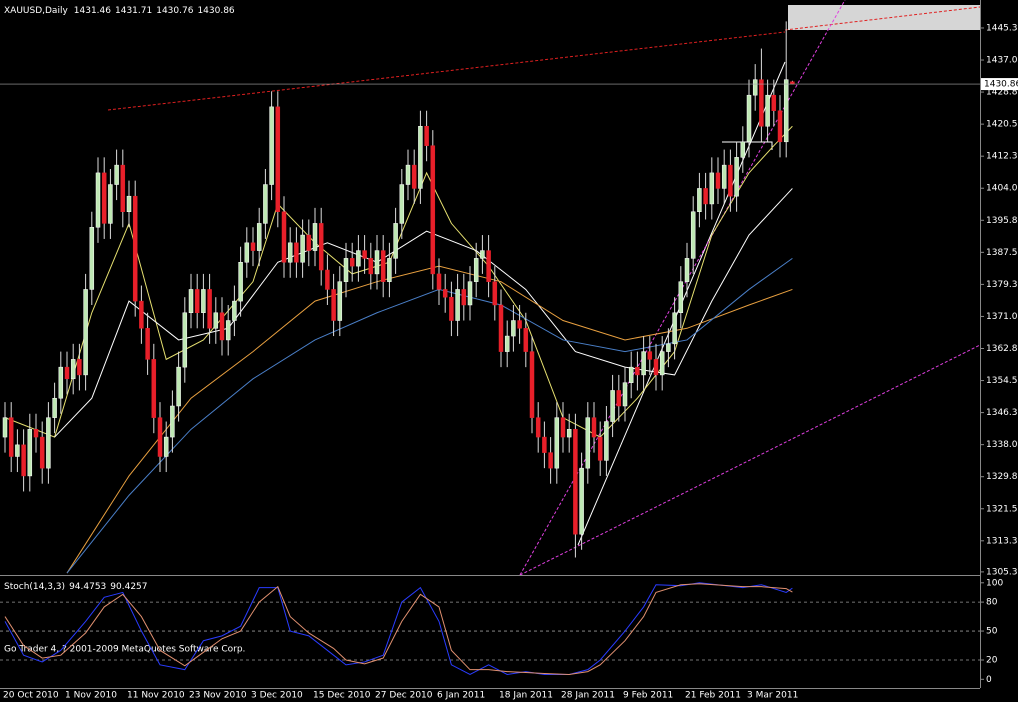 The width and height of the screenshot is (1018, 702). Describe the element at coordinates (398, 629) in the screenshot. I see `indicator-line` at that location.